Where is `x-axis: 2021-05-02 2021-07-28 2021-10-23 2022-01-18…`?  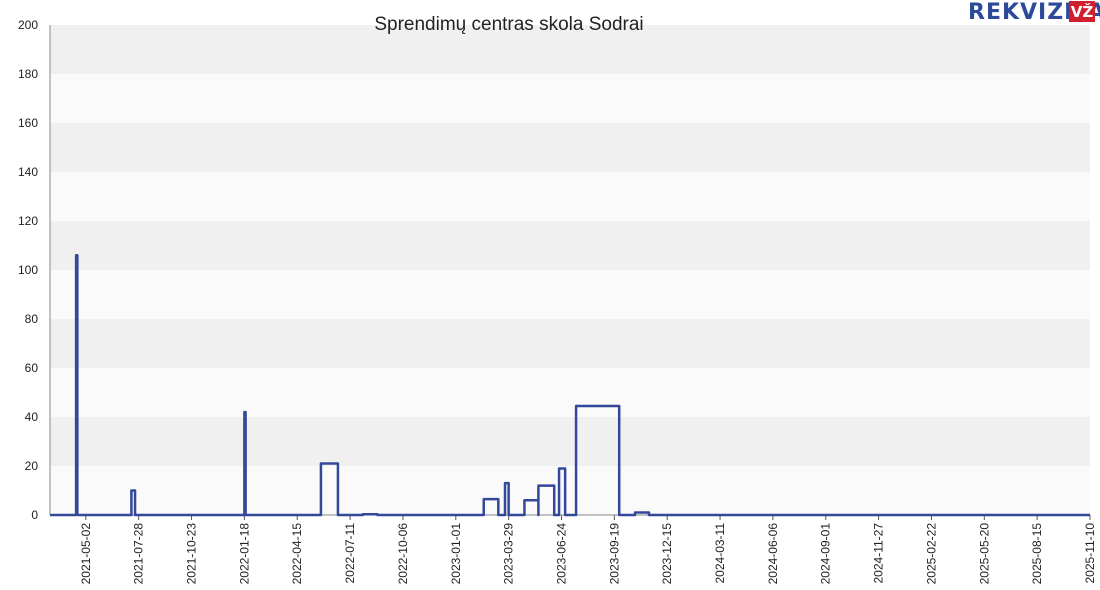
x-axis: 2021-05-02 2021-07-28 2021-10-23 2022-01-18… is located at coordinates (588, 549).